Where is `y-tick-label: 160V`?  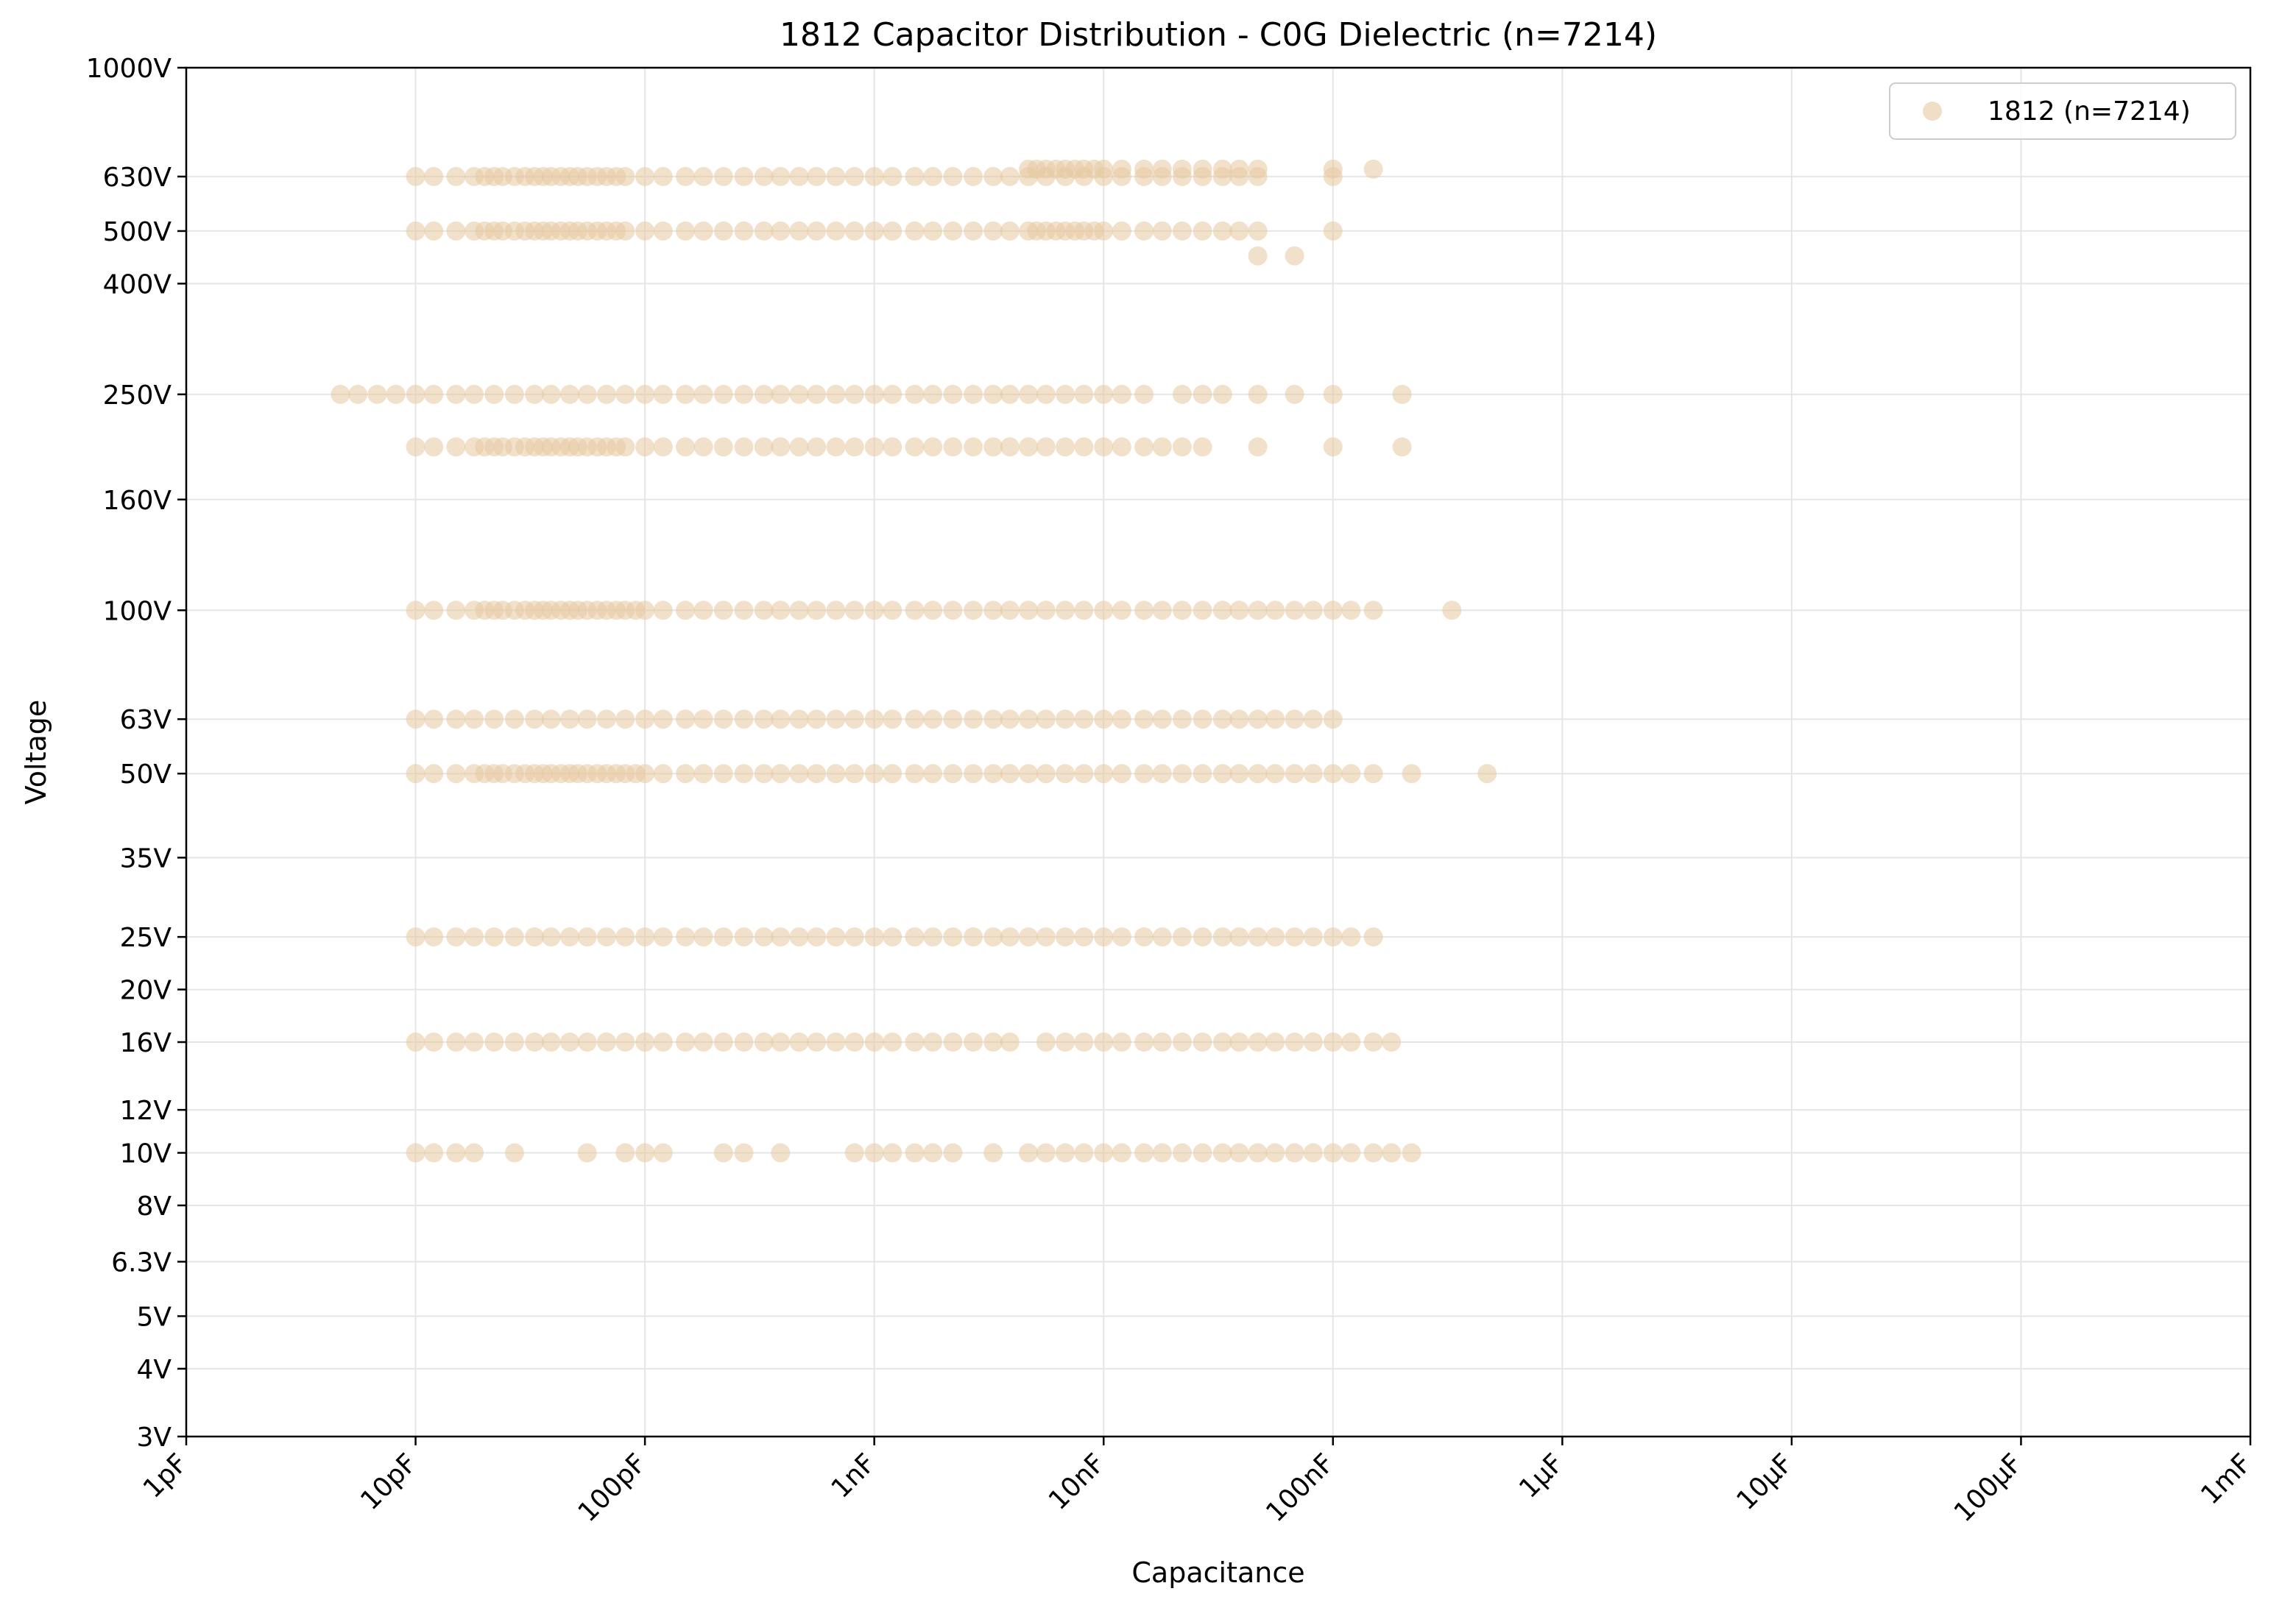 y-tick-label: 160V is located at coordinates (137, 501).